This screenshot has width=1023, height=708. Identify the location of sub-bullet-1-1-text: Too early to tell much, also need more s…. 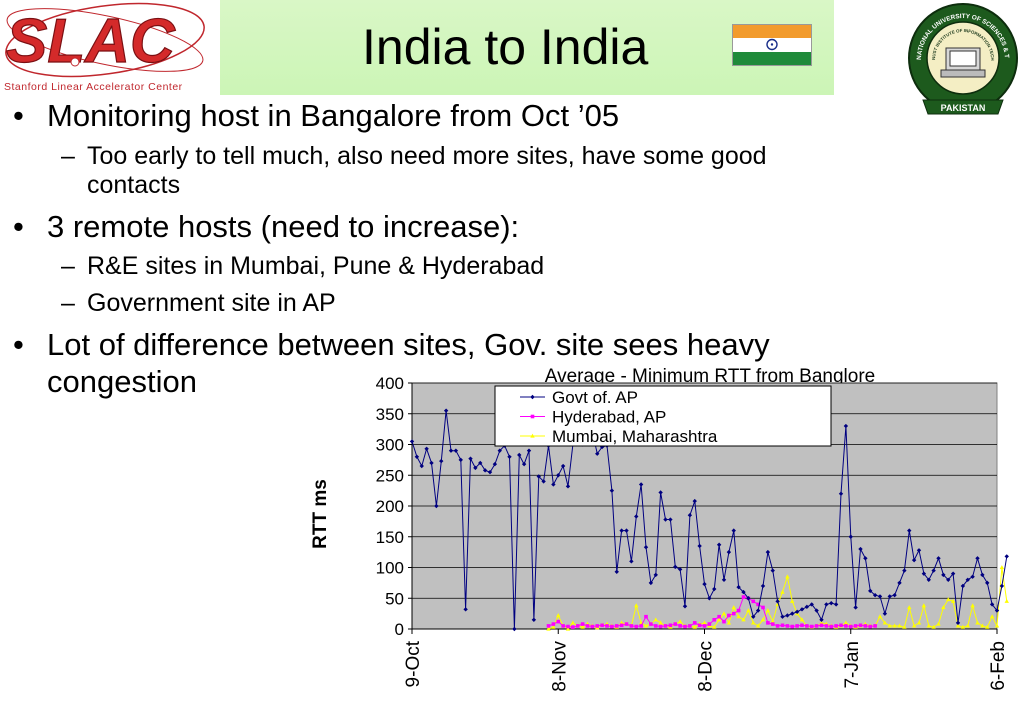
(427, 156).